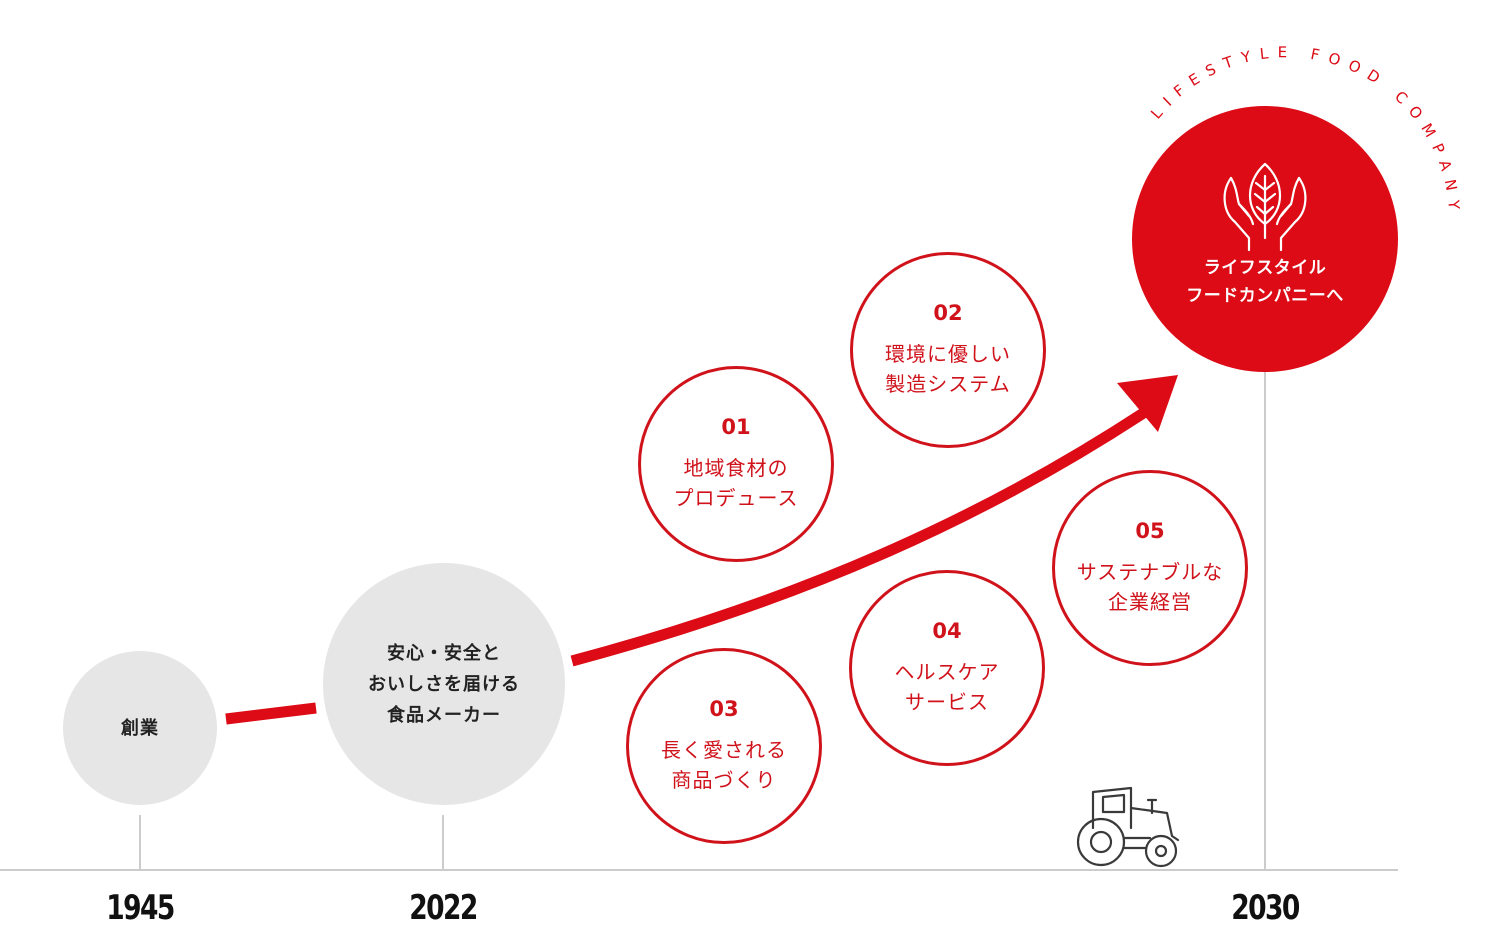 Image resolution: width=1500 pixels, height=939 pixels. Describe the element at coordinates (948, 369) in the screenshot. I see `pillar-label: 環境に優しい 製造システム` at that location.